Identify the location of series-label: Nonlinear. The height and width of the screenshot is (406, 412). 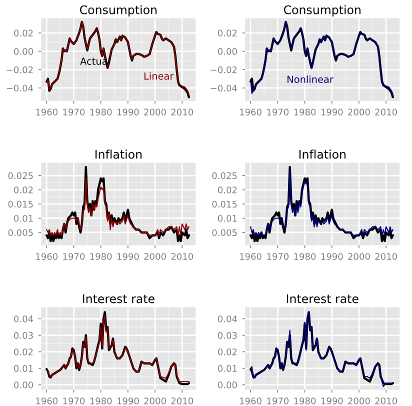
(311, 79).